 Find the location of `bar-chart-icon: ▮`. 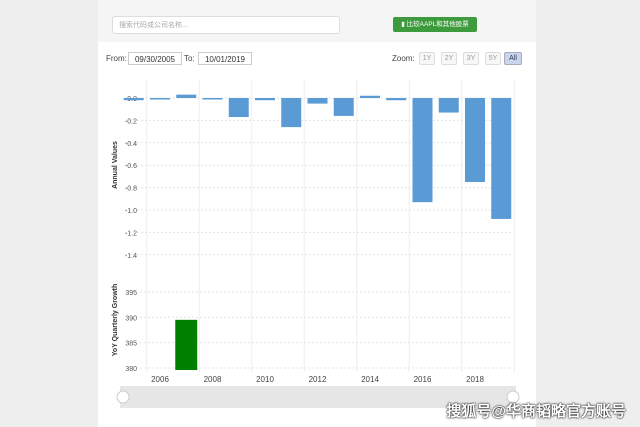

bar-chart-icon: ▮ is located at coordinates (404, 24).